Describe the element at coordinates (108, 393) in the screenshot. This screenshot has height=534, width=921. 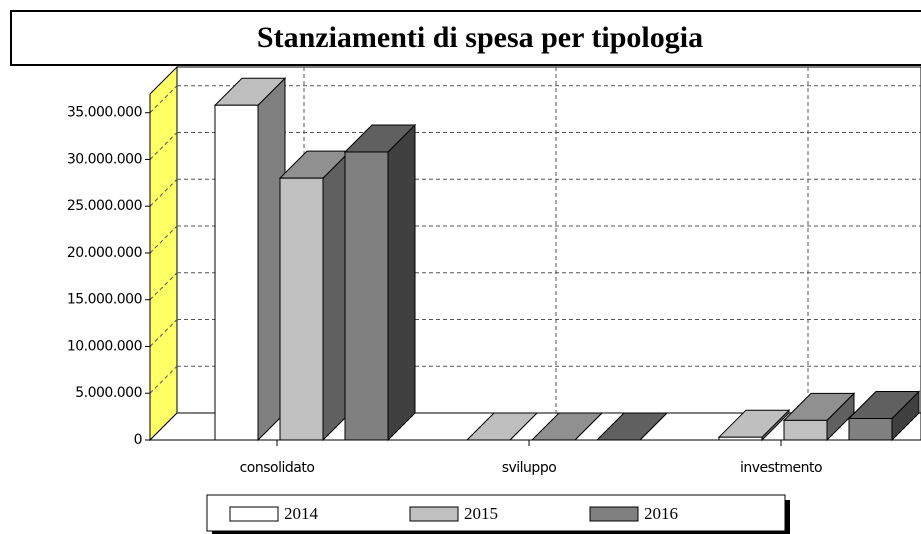
I see `y-tick-label: 5.000.000` at that location.